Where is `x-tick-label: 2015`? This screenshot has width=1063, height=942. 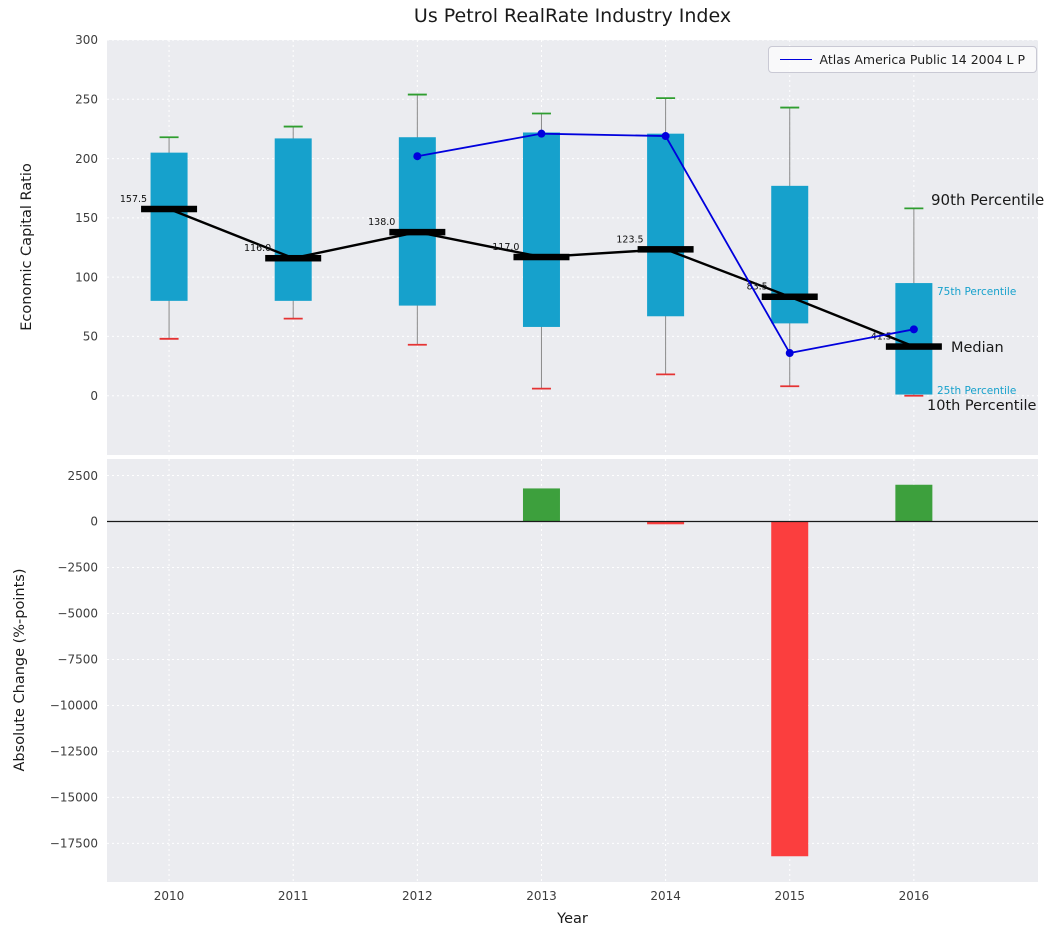
x-tick-label: 2015 is located at coordinates (789, 896).